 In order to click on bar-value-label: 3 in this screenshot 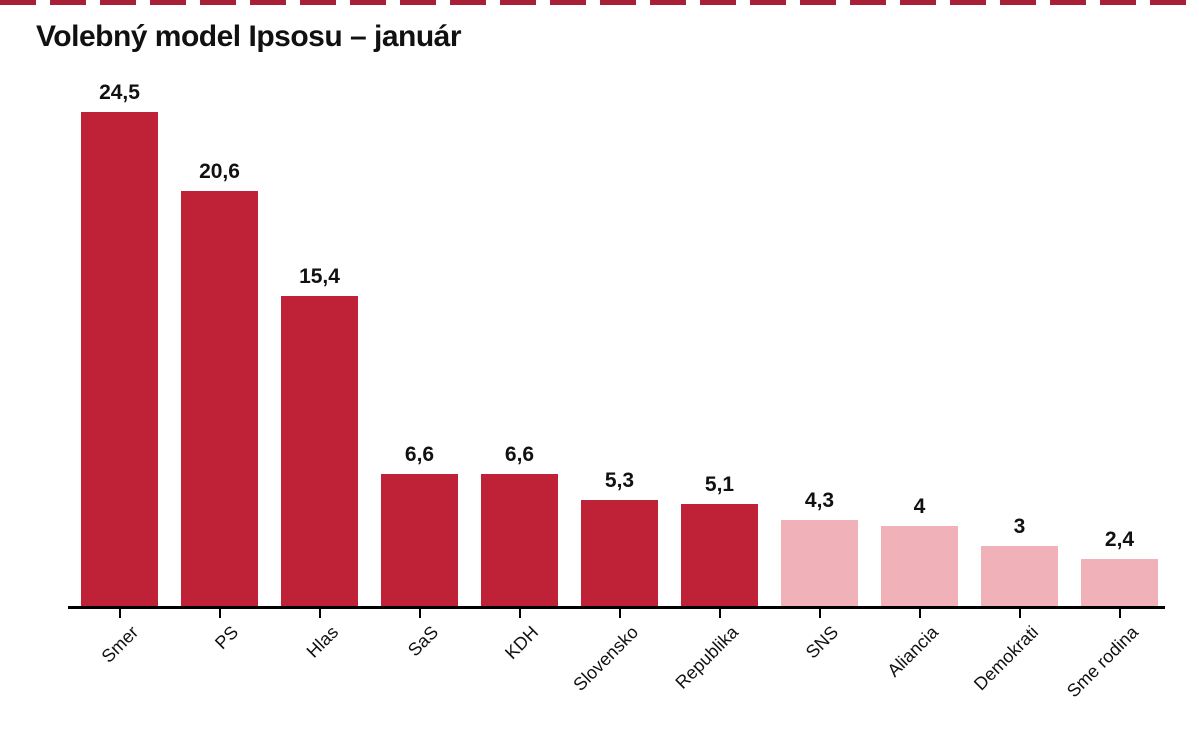, I will do `click(1019, 526)`.